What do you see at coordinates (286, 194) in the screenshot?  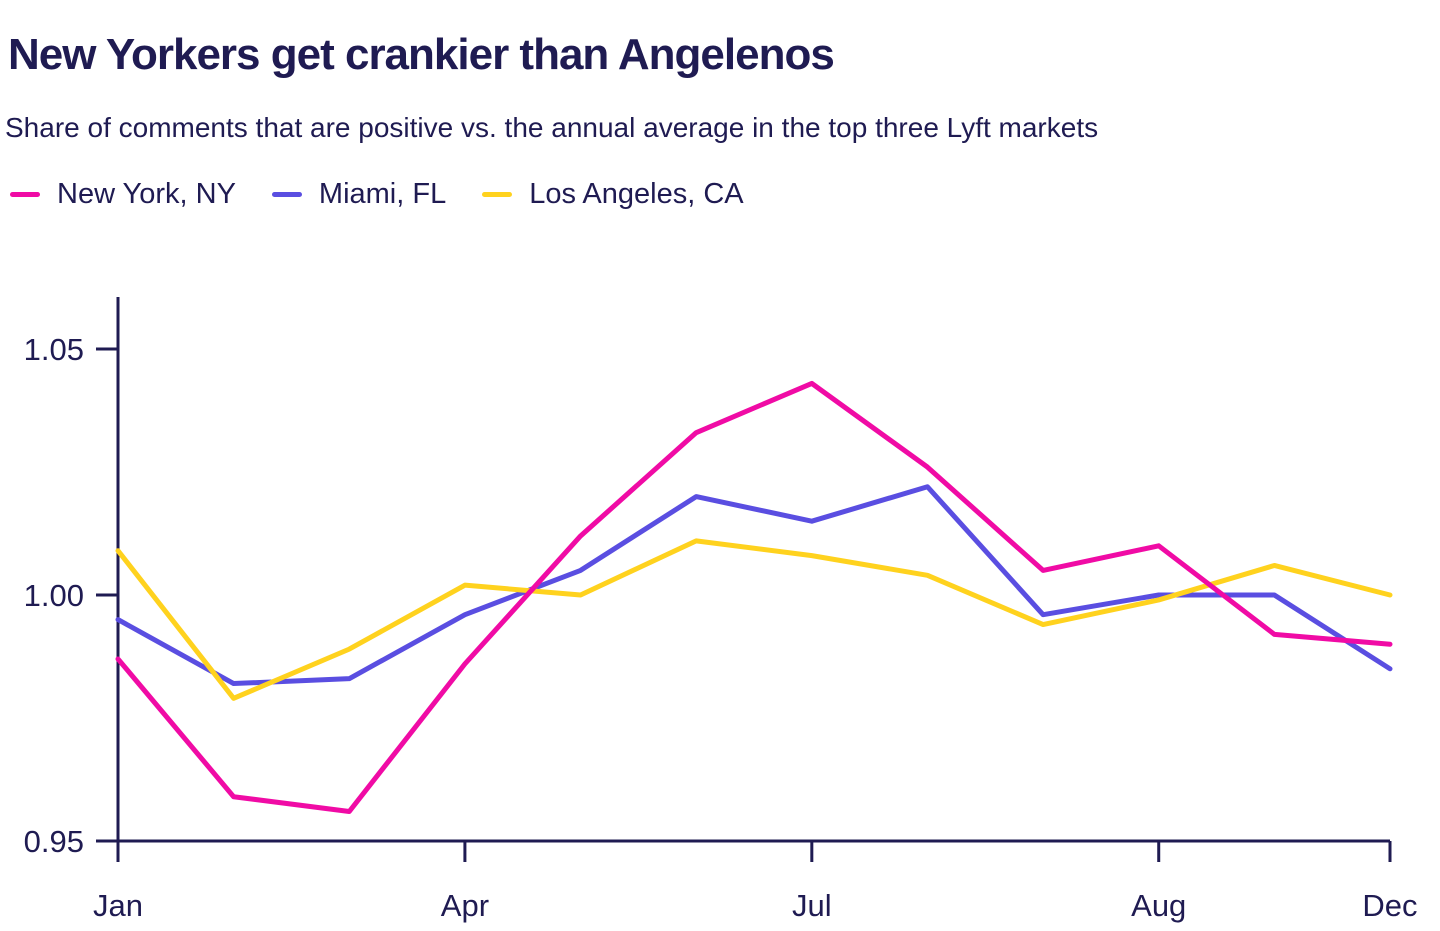 I see `legend-swatch-miami` at bounding box center [286, 194].